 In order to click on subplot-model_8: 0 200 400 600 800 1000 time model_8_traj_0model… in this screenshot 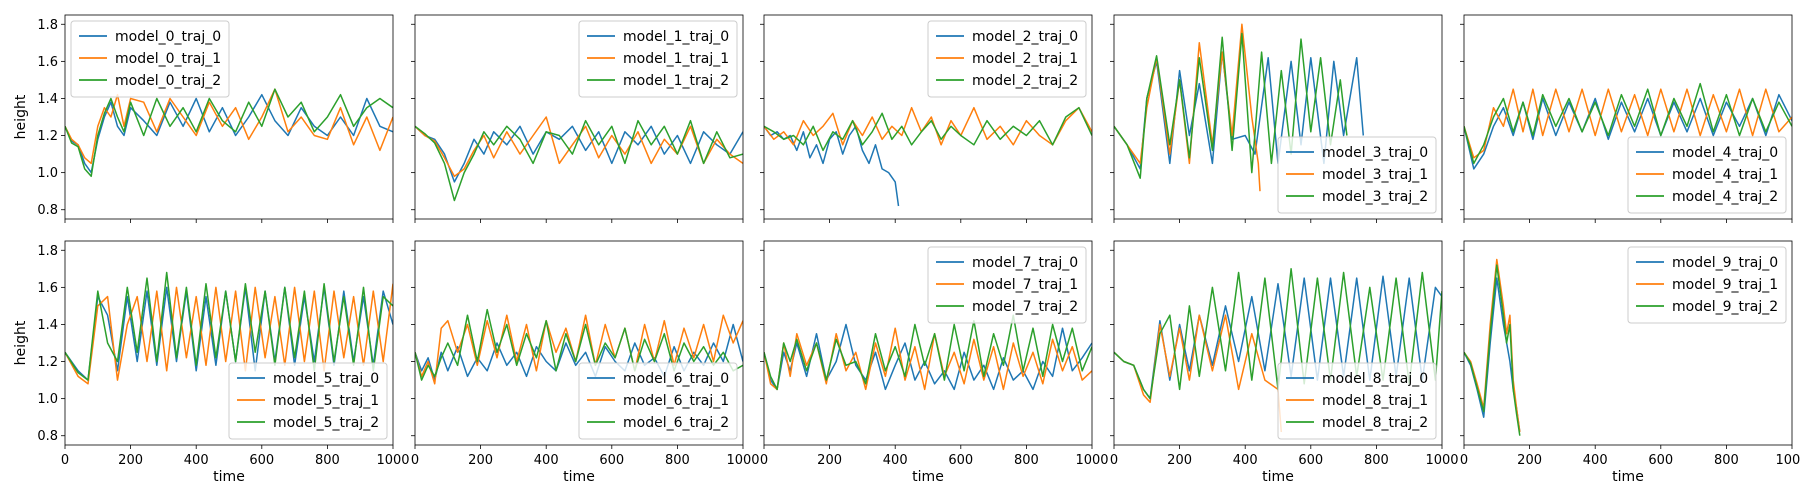, I will do `click(1284, 362)`.